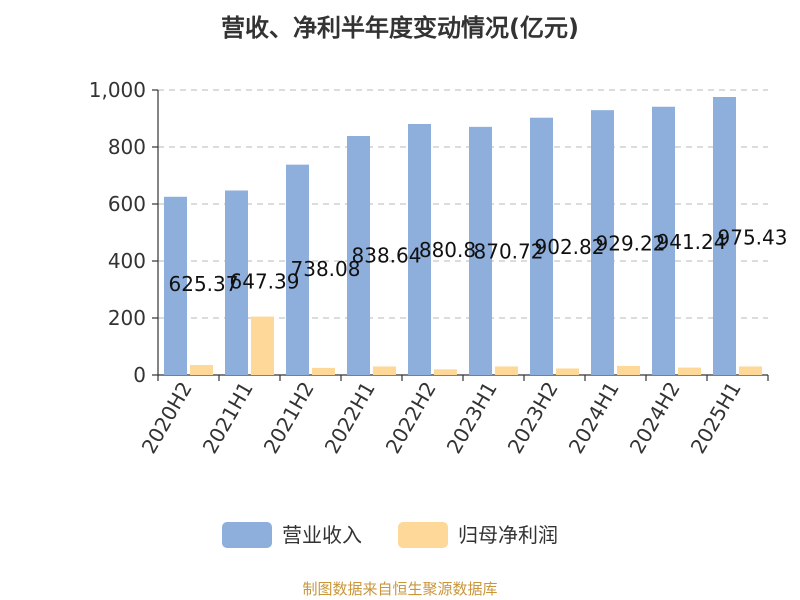  What do you see at coordinates (509, 251) in the screenshot?
I see `data-label: 870.72` at bounding box center [509, 251].